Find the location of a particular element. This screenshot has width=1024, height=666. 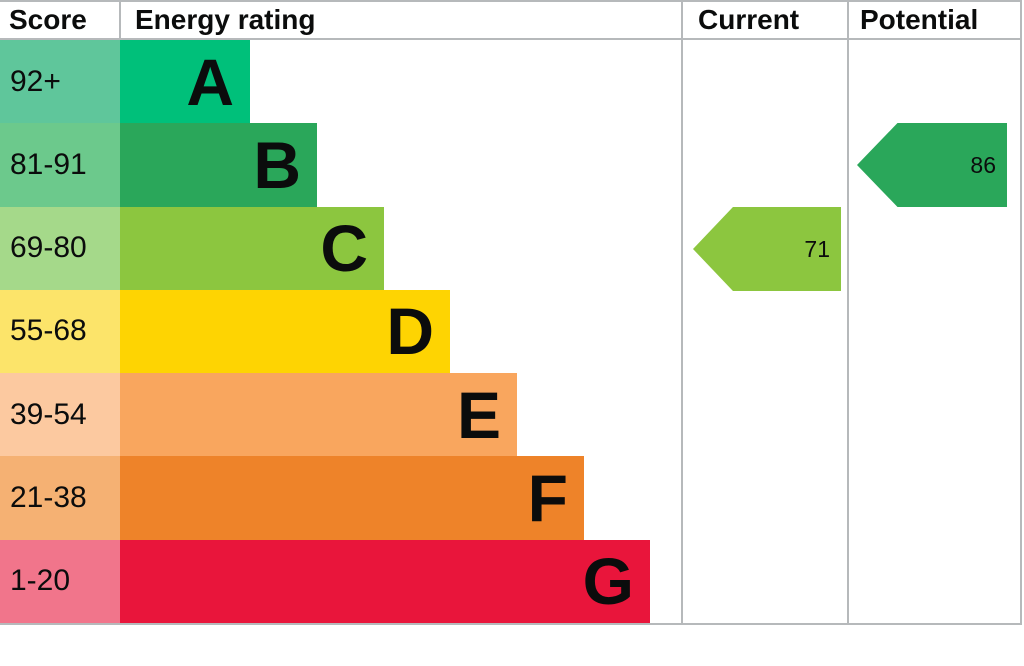

right-border-line is located at coordinates (1021, 312).